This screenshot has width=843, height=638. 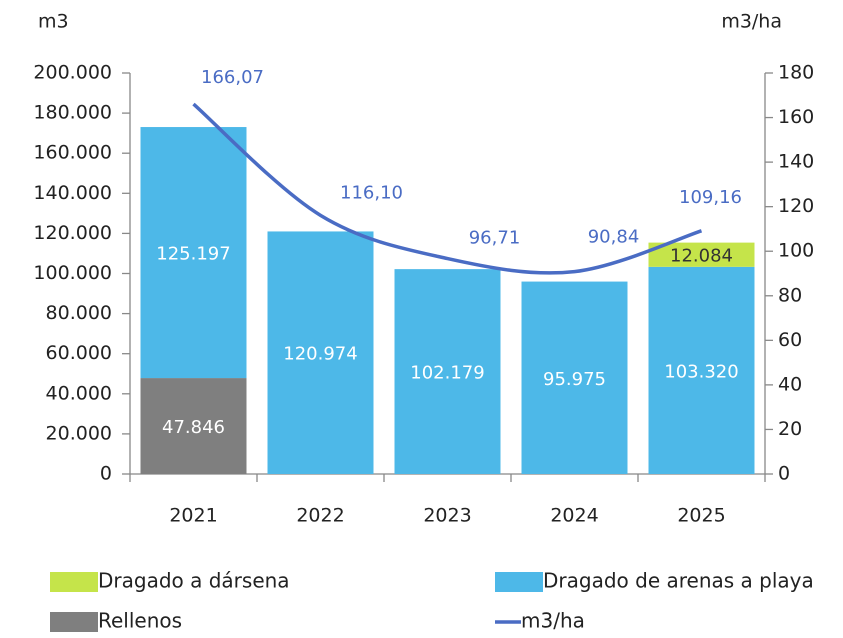 What do you see at coordinates (79, 393) in the screenshot?
I see `y-tick-label: 40.000` at bounding box center [79, 393].